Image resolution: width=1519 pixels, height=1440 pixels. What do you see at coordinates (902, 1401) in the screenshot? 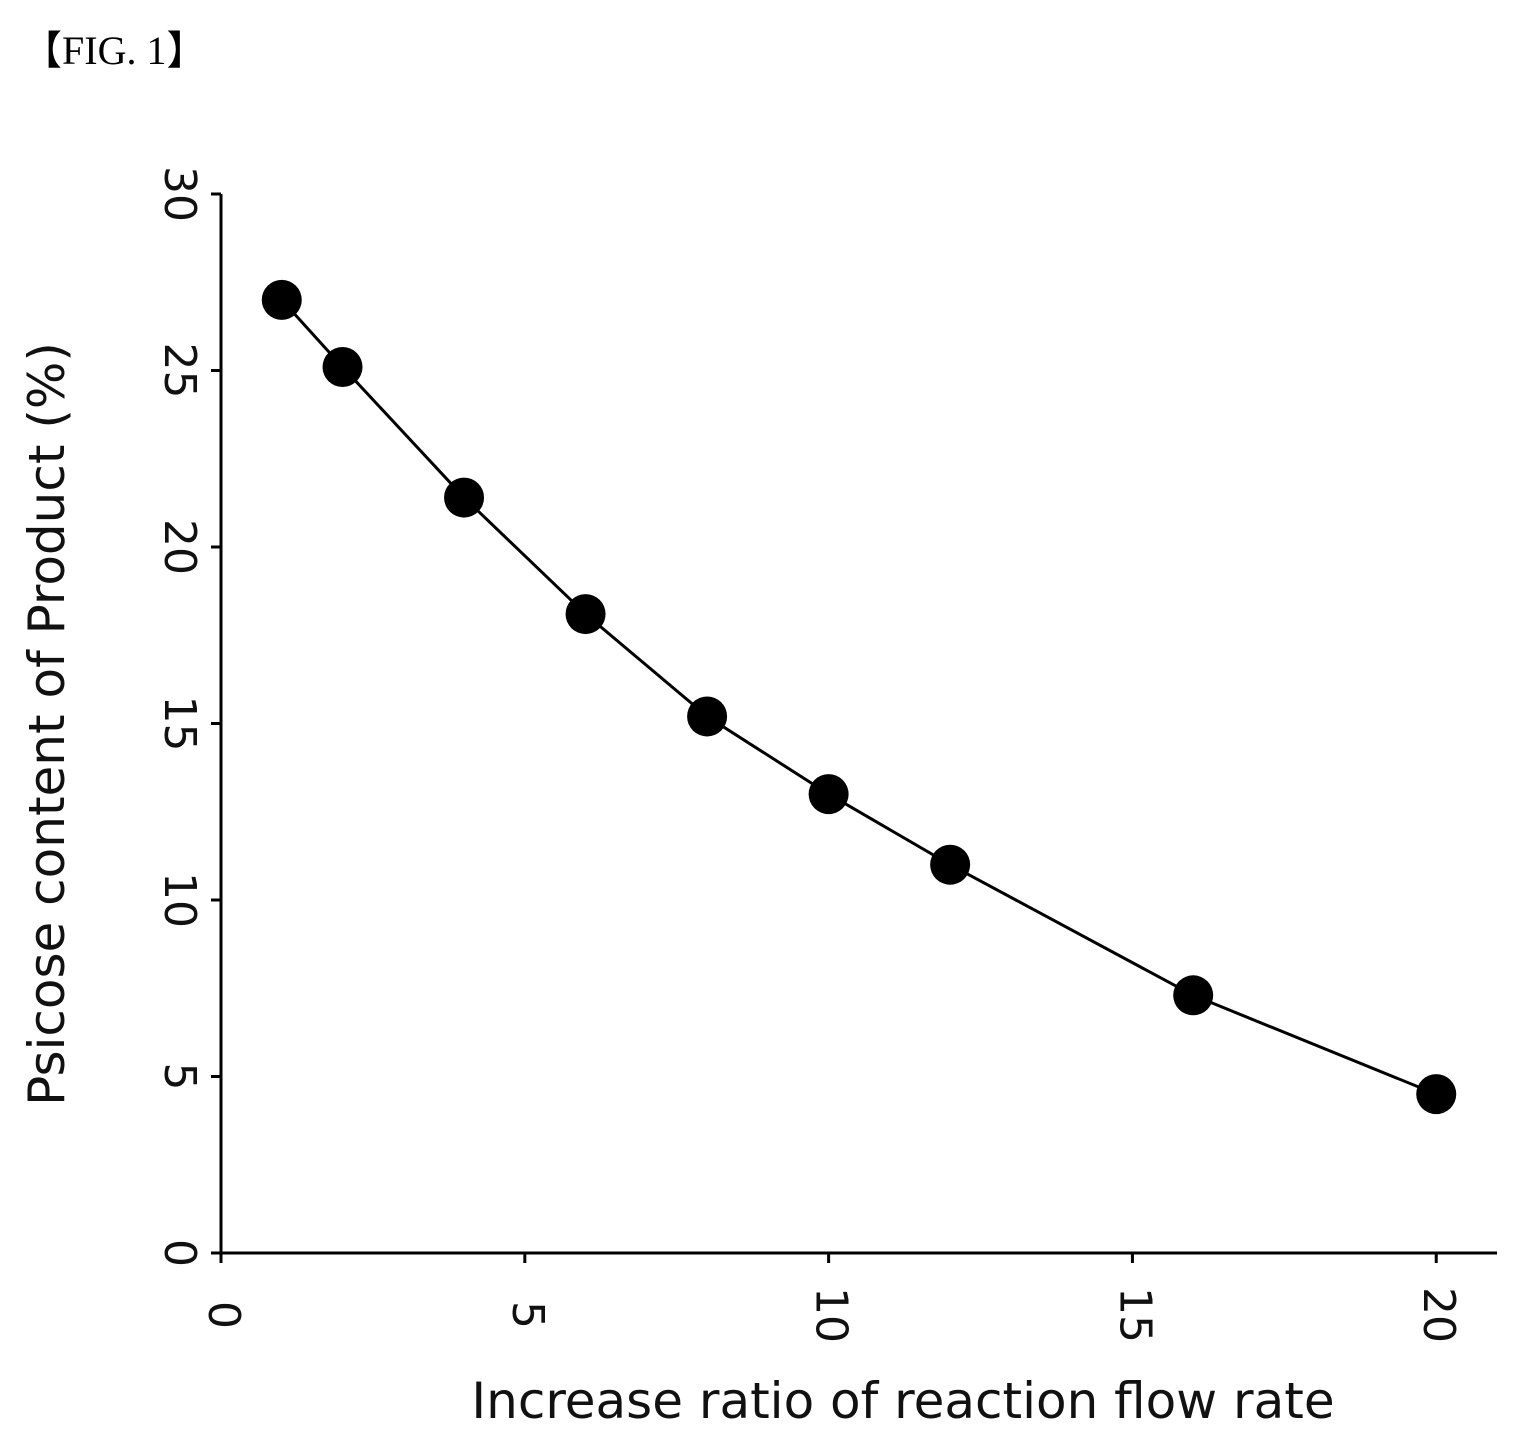
I see `x-axis-title: Increase ratio of reaction flow rate` at bounding box center [902, 1401].